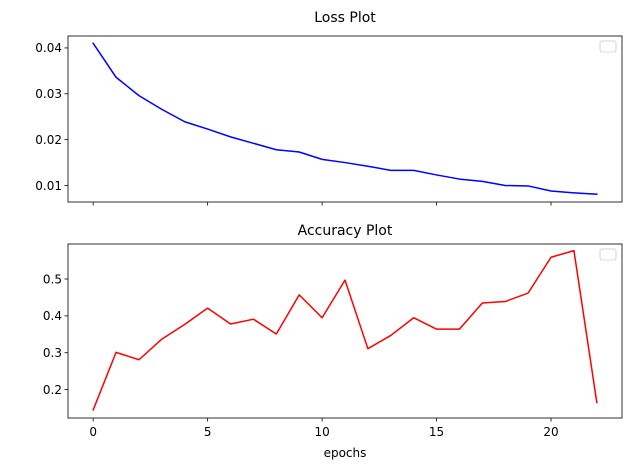 This screenshot has height=470, width=630. What do you see at coordinates (208, 432) in the screenshot?
I see `accuracy-x-tick-label: 5` at bounding box center [208, 432].